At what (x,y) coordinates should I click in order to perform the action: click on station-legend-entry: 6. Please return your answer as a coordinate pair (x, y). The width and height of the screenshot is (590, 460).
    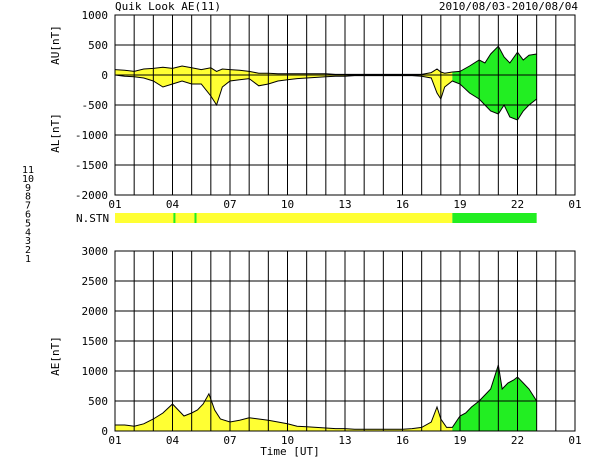
    Looking at the image, I should click on (28, 215).